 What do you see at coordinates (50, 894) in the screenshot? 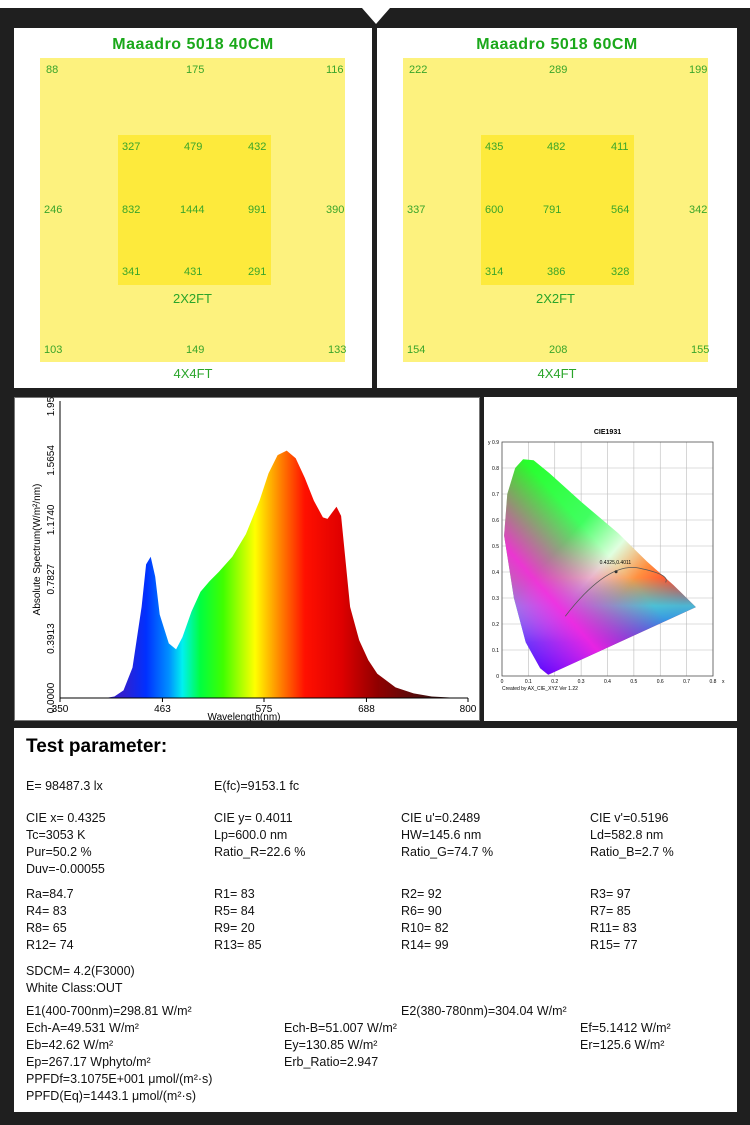
I see `parameter-value: Ra=84.7` at bounding box center [50, 894].